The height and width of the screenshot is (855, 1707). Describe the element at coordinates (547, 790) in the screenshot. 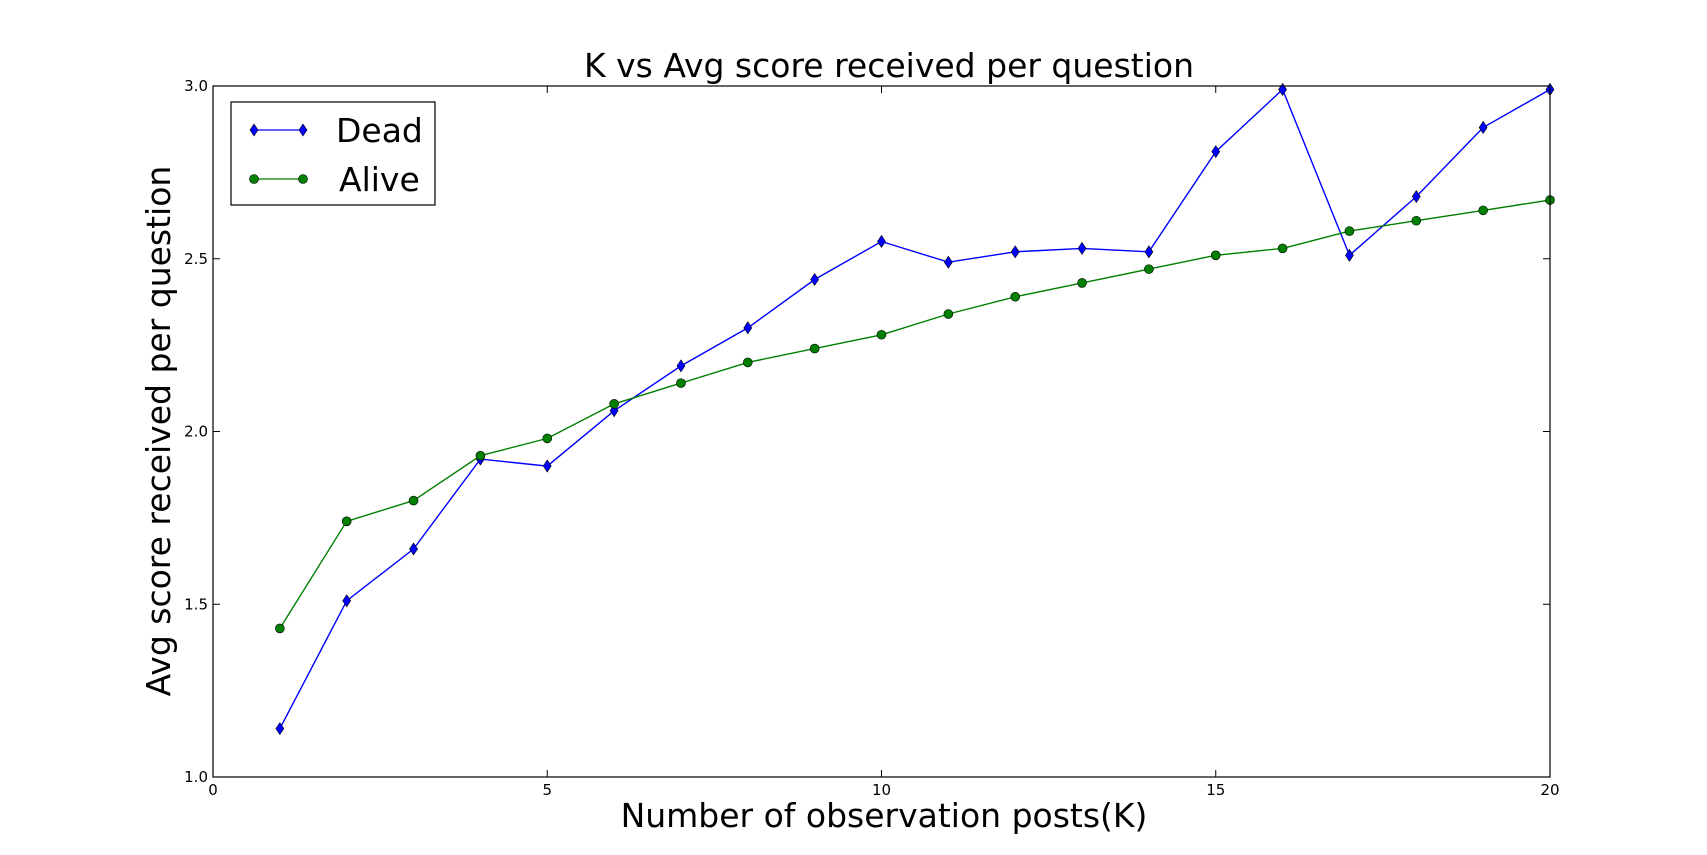

I see `x-tick-label: 5` at that location.